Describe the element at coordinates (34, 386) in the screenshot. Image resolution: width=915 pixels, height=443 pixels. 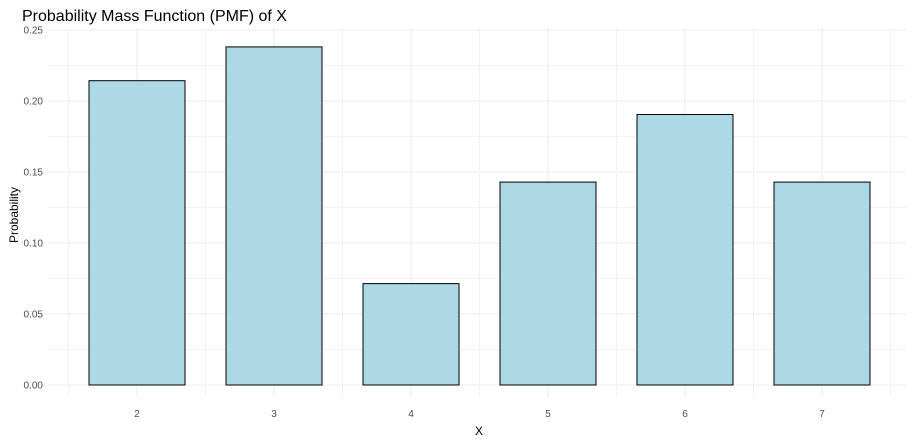
I see `y-tick-label: 0.00` at that location.